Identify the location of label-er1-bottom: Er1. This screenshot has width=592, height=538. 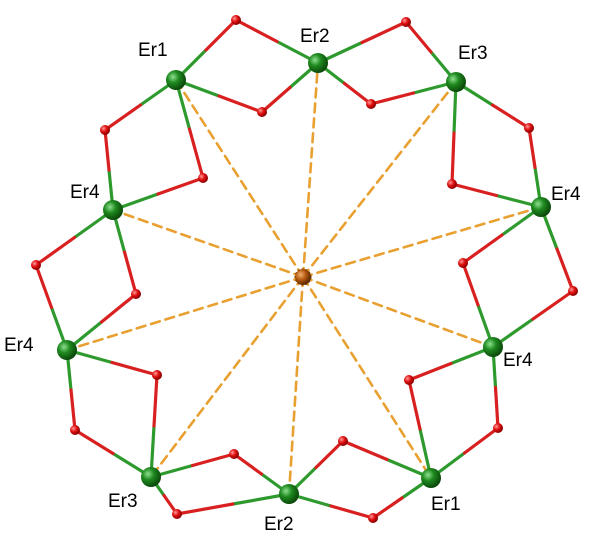
(446, 504).